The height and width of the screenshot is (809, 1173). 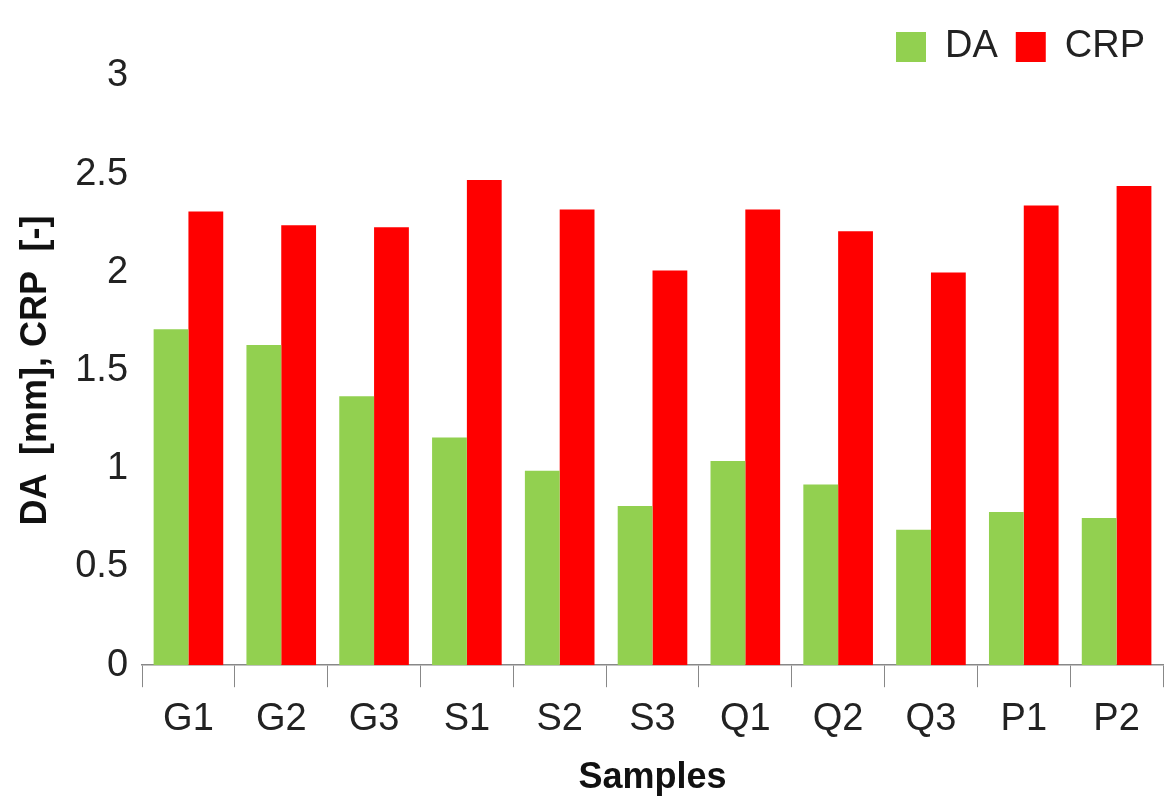 I want to click on x-axis-title: Samples, so click(x=652, y=776).